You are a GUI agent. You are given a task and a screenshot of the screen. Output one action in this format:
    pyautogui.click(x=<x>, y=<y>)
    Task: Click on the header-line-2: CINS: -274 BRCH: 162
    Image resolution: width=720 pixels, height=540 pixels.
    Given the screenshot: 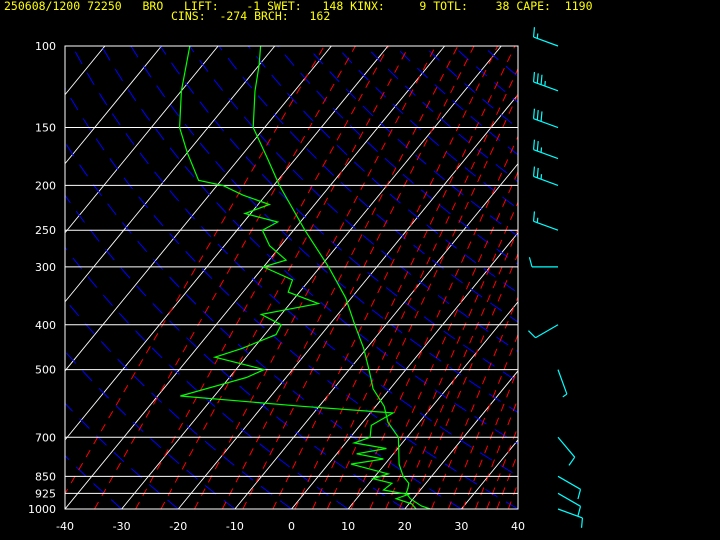 What is the action you would take?
    pyautogui.click(x=251, y=16)
    